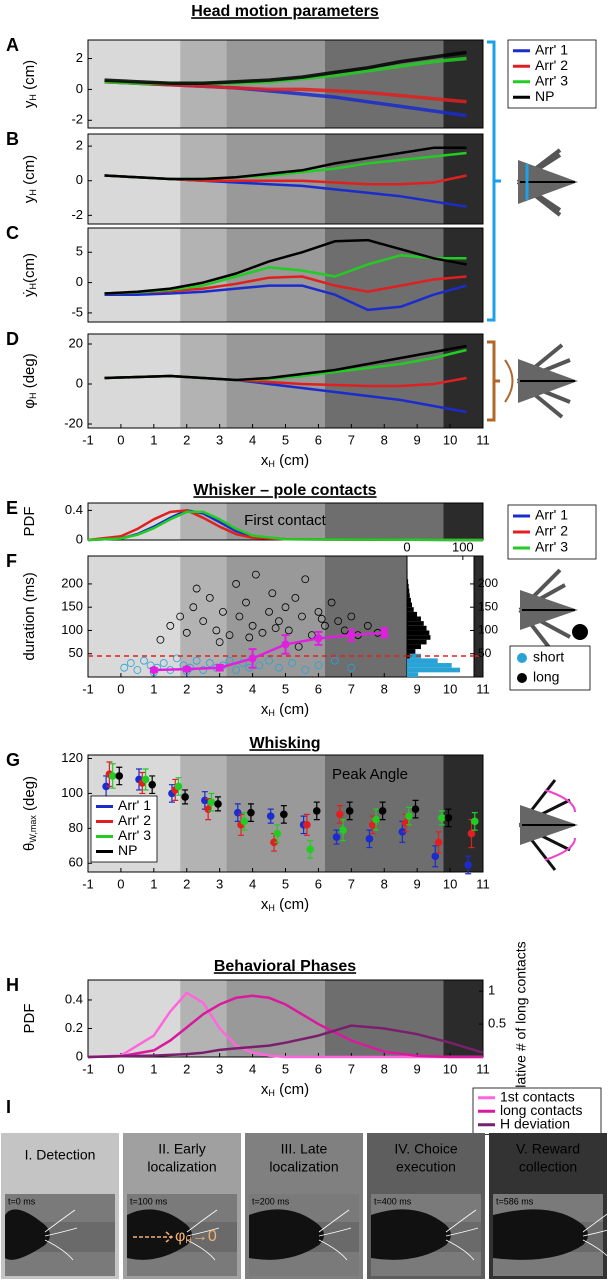  What do you see at coordinates (285, 439) in the screenshot?
I see `x-tick-label: 5` at bounding box center [285, 439].